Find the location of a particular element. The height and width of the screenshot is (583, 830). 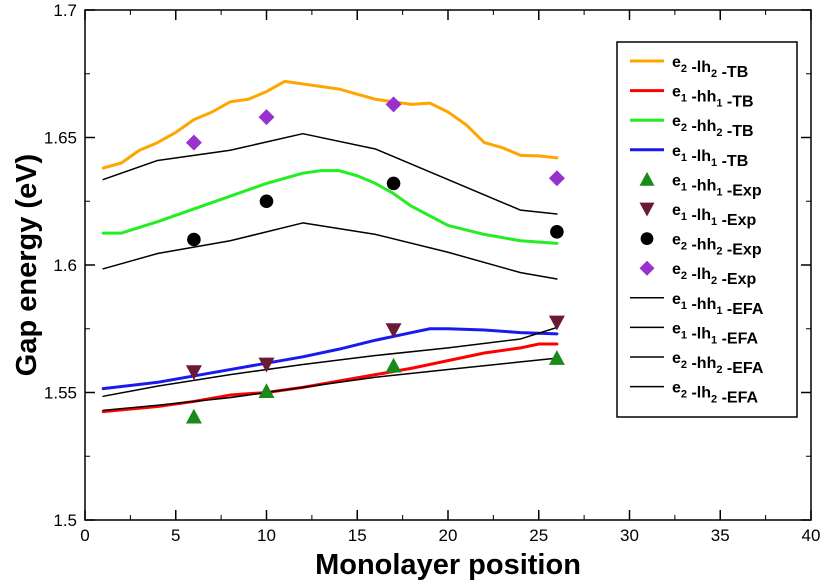

legend-label-e2-lh2-efa: e2 -lh2 -EFA is located at coordinates (715, 393).